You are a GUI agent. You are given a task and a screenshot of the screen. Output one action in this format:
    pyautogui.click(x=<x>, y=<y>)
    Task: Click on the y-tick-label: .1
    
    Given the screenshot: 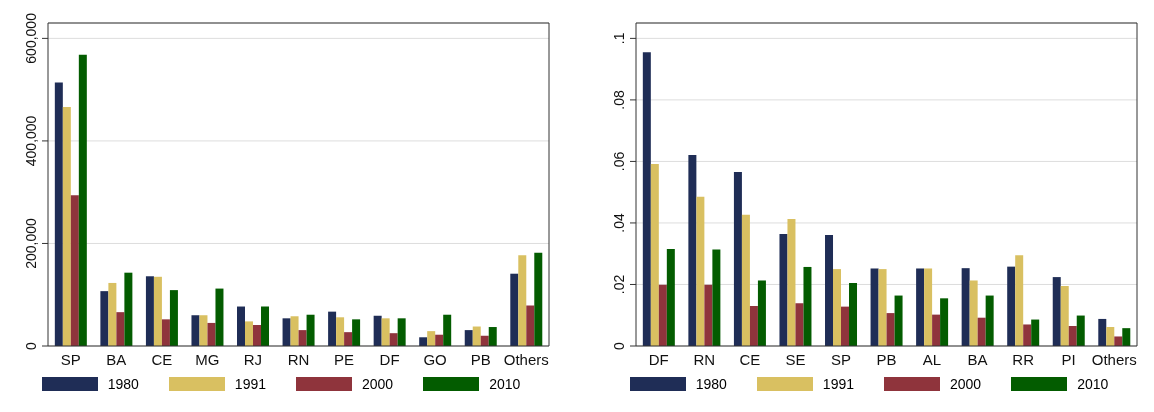 What is the action you would take?
    pyautogui.click(x=619, y=38)
    